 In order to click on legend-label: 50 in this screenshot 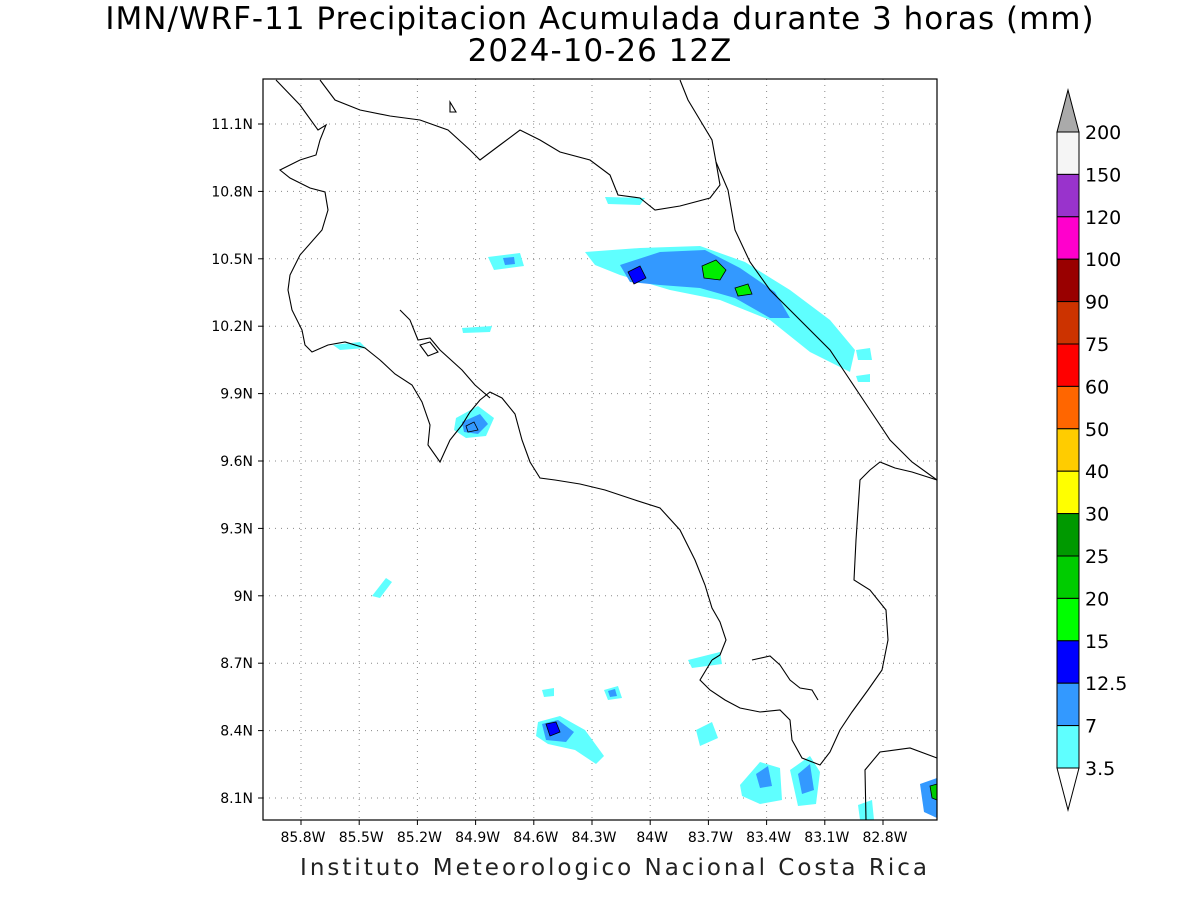, I will do `click(1097, 430)`.